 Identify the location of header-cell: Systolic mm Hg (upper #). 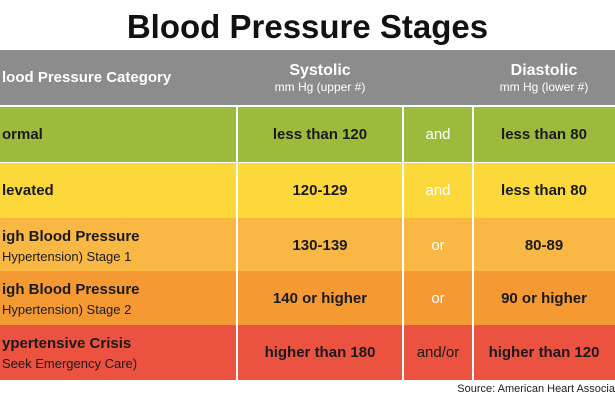
(320, 77).